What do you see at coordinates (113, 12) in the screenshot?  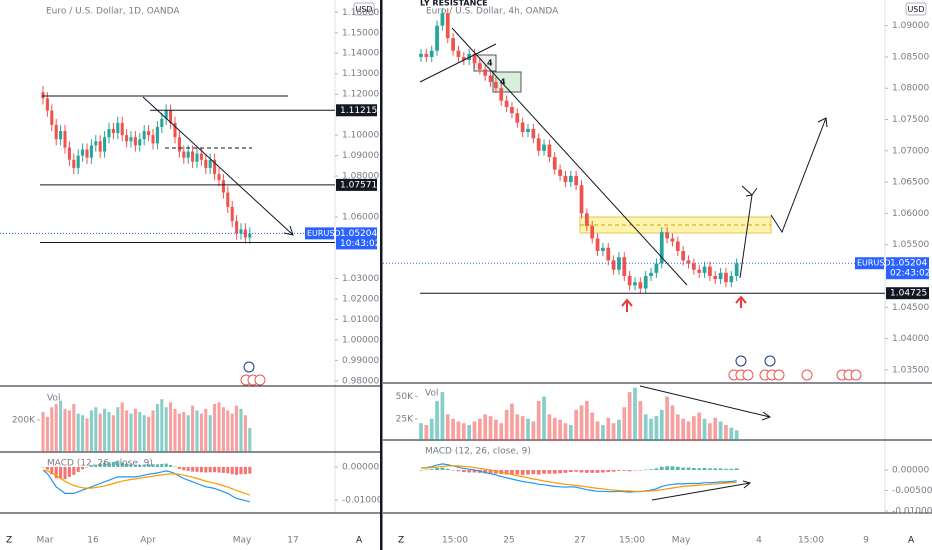 I see `chart-title: Euro / U.S. Dollar, 1D, OANDA` at bounding box center [113, 12].